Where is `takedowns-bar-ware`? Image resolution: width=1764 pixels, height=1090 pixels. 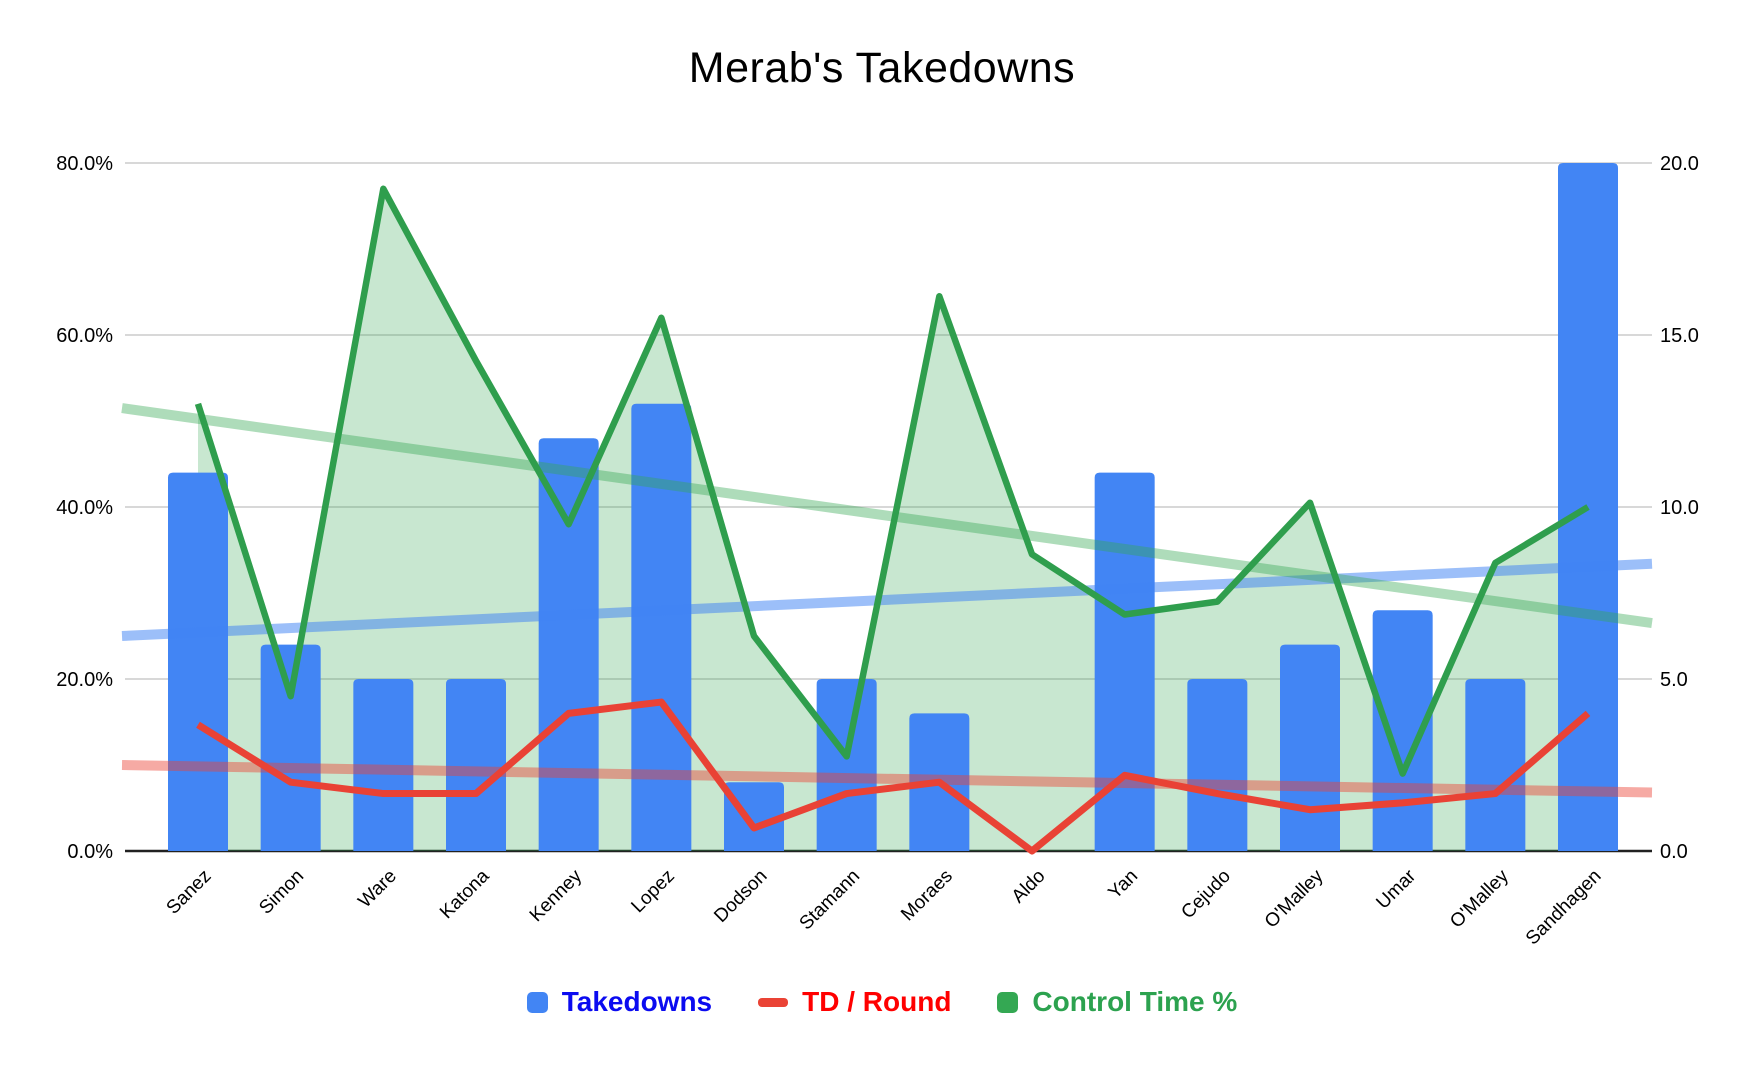
takedowns-bar-ware is located at coordinates (383, 765).